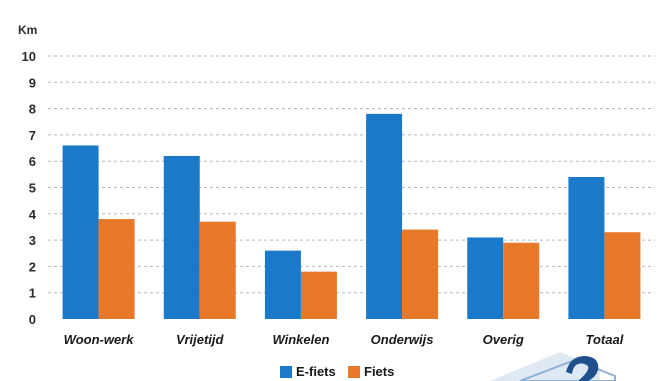 The width and height of the screenshot is (669, 381). Describe the element at coordinates (99, 339) in the screenshot. I see `x-category-label: Woon-werk` at that location.